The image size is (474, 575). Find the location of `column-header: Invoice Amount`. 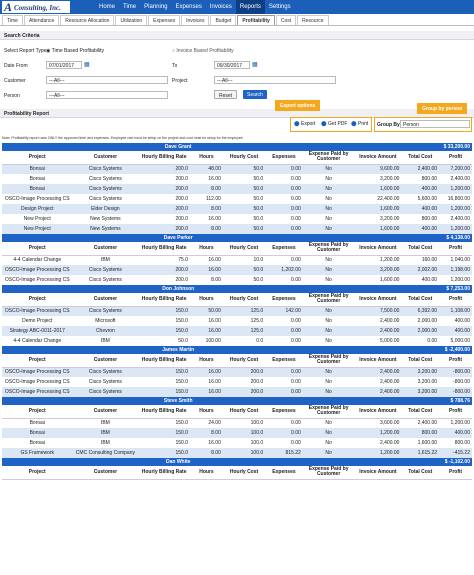

column-header: Invoice Amount is located at coordinates (378, 158).